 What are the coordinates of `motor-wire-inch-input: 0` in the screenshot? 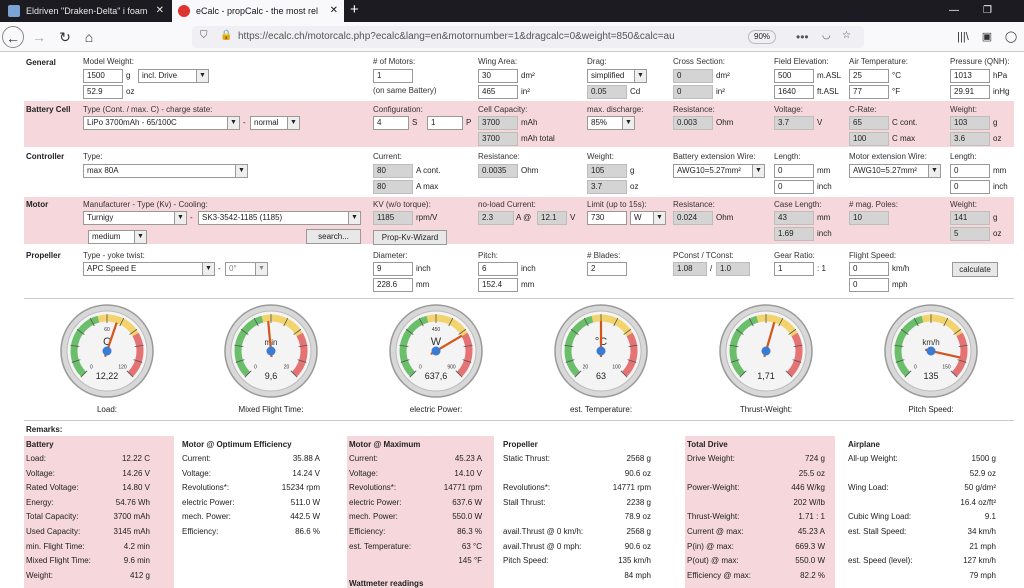 It's located at (970, 187).